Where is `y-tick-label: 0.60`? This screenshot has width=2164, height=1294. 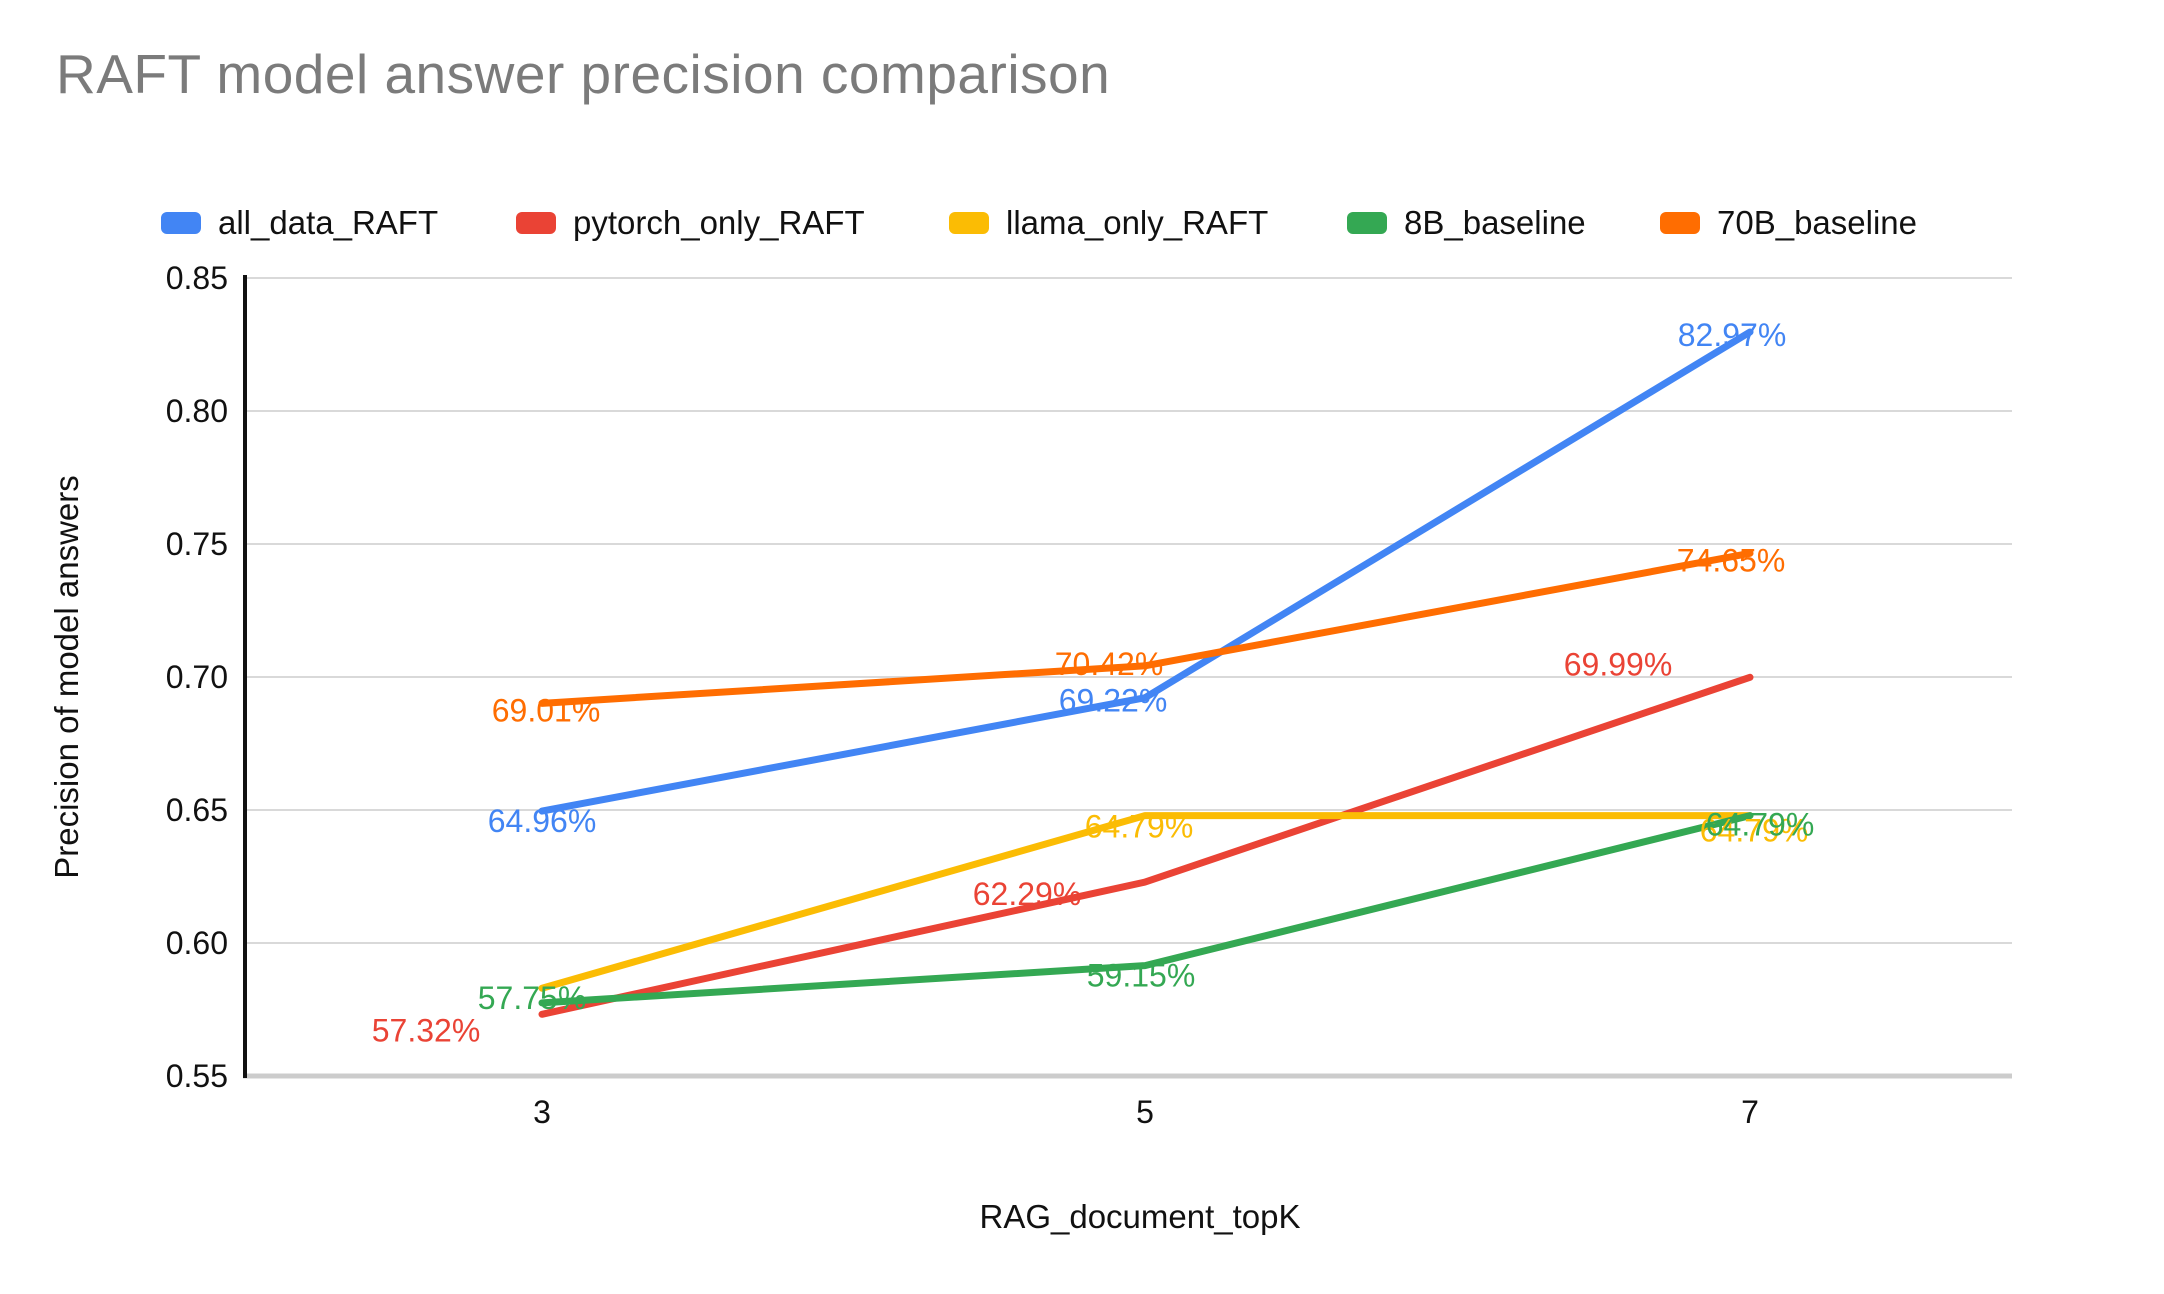
y-tick-label: 0.60 is located at coordinates (197, 943).